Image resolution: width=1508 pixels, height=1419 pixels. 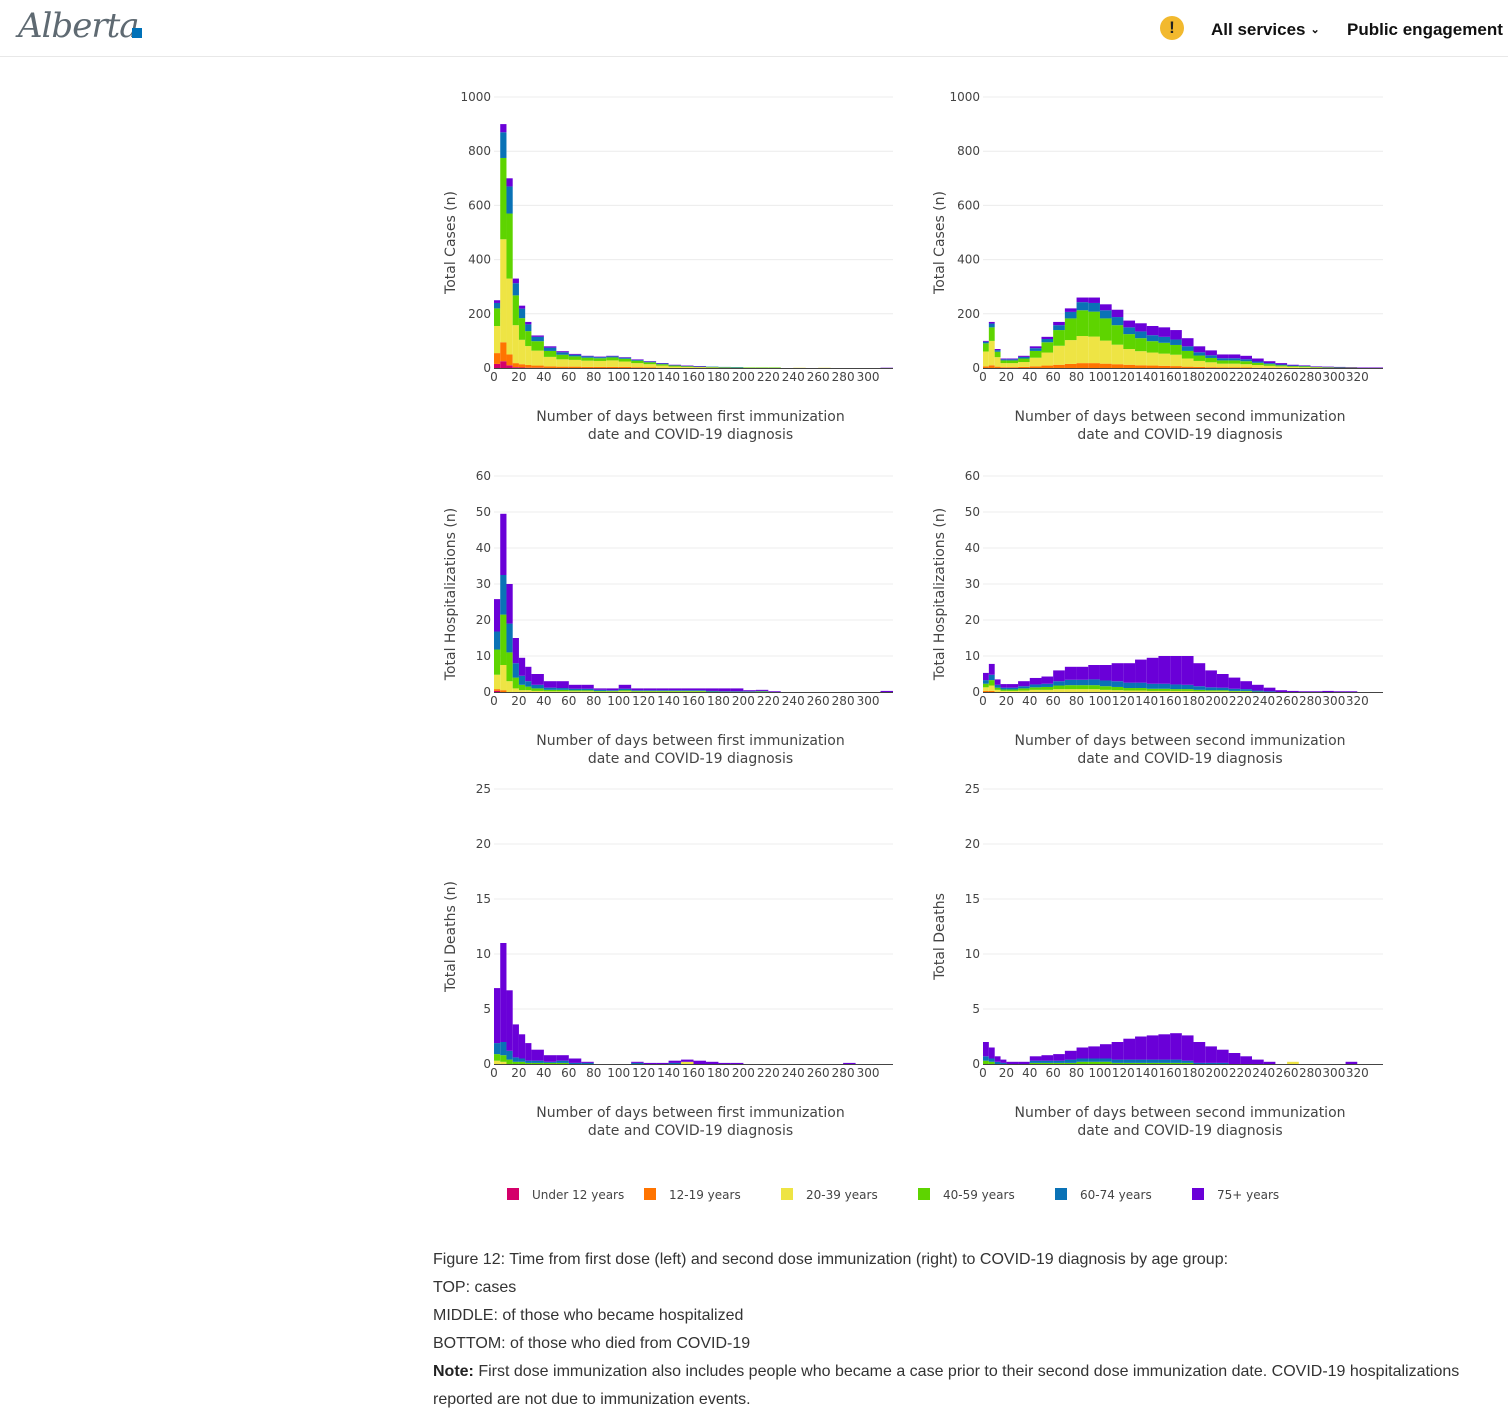 What do you see at coordinates (479, 260) in the screenshot?
I see `y-tick-label: 400` at bounding box center [479, 260].